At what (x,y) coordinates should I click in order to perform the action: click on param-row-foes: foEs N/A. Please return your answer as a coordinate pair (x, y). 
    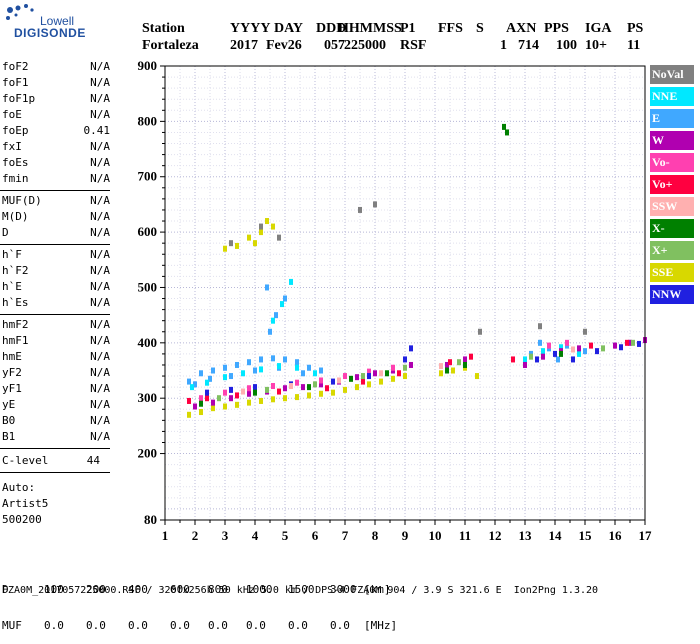
    Looking at the image, I should click on (56, 163).